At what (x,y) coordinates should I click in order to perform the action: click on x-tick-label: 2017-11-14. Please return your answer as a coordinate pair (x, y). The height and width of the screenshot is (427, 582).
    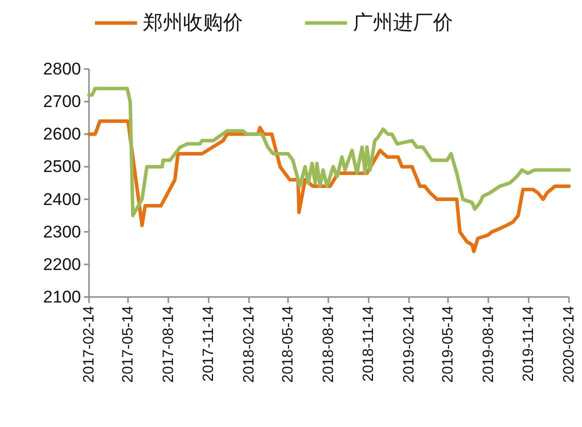
    Looking at the image, I should click on (209, 344).